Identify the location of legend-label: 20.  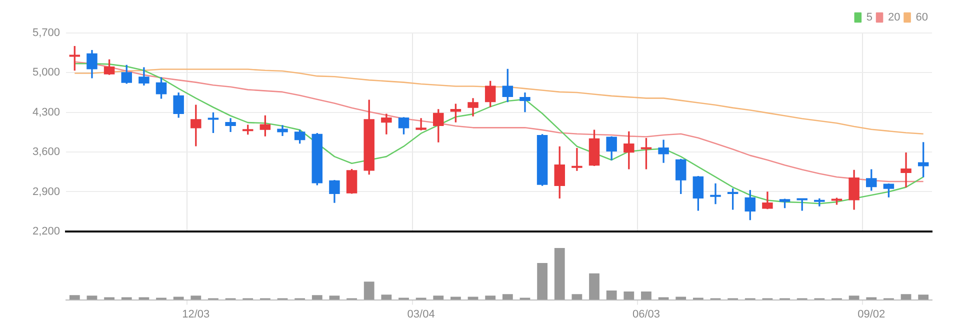
(894, 18).